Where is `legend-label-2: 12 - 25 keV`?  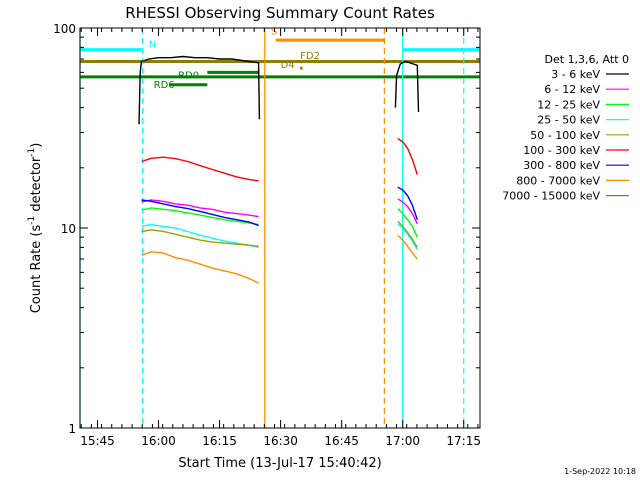 legend-label-2: 12 - 25 keV is located at coordinates (568, 104).